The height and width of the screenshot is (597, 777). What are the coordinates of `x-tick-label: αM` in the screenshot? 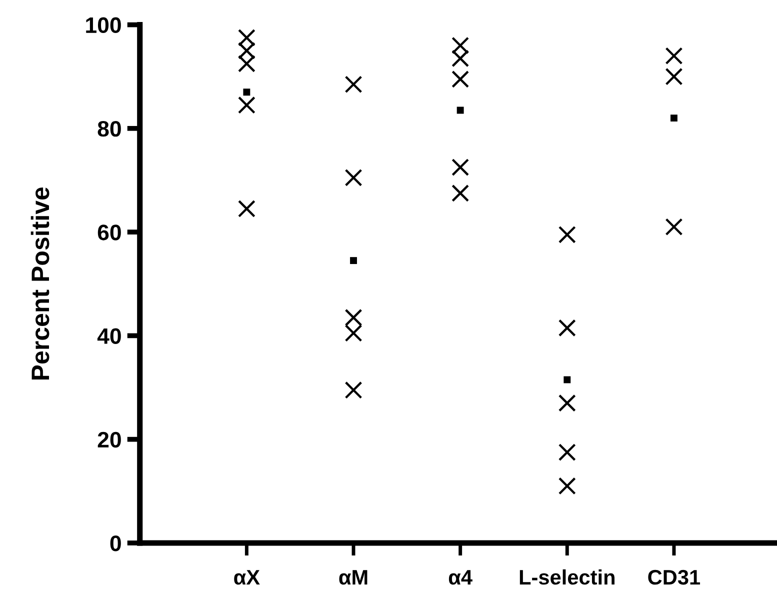 It's located at (353, 577).